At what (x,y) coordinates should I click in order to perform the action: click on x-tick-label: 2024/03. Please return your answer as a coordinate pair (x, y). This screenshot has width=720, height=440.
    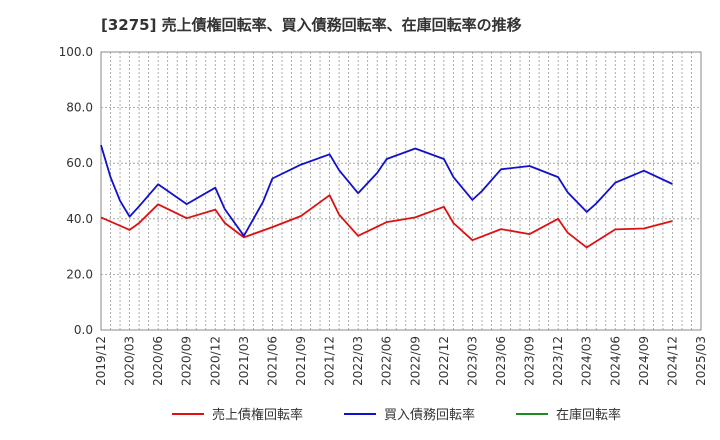
    Looking at the image, I should click on (587, 361).